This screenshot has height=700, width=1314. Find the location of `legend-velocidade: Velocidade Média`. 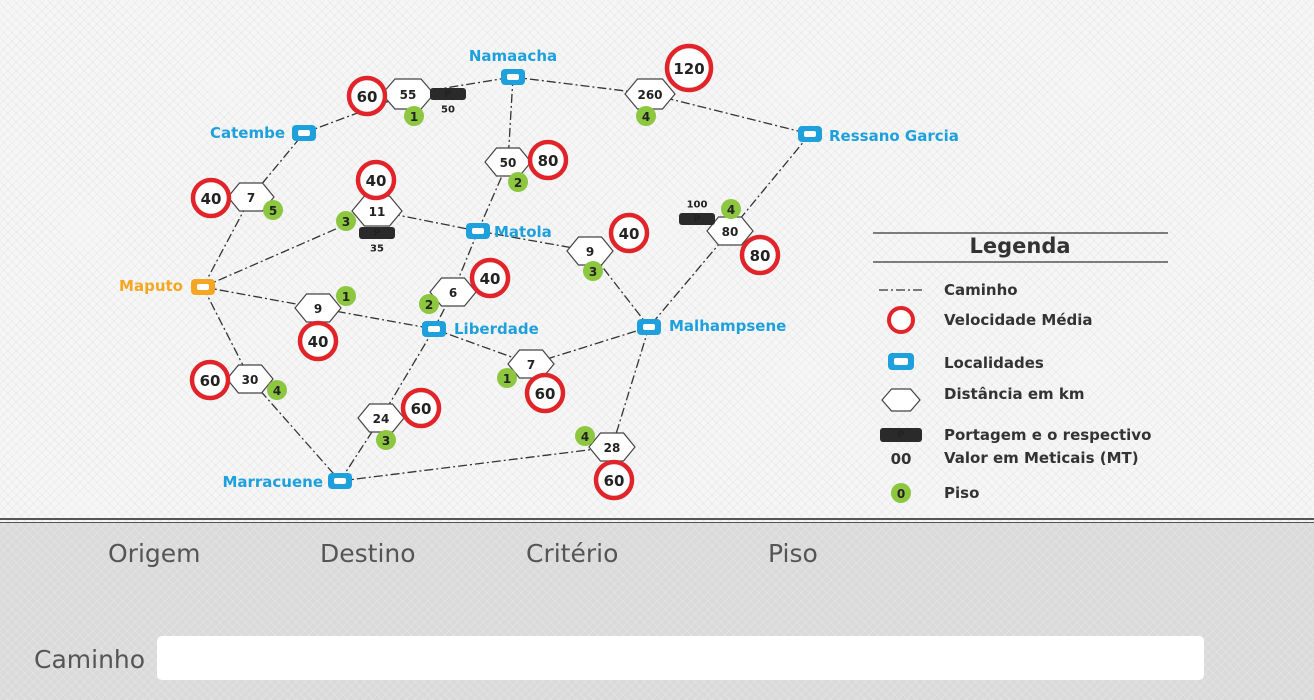

legend-velocidade: Velocidade Média is located at coordinates (1018, 320).